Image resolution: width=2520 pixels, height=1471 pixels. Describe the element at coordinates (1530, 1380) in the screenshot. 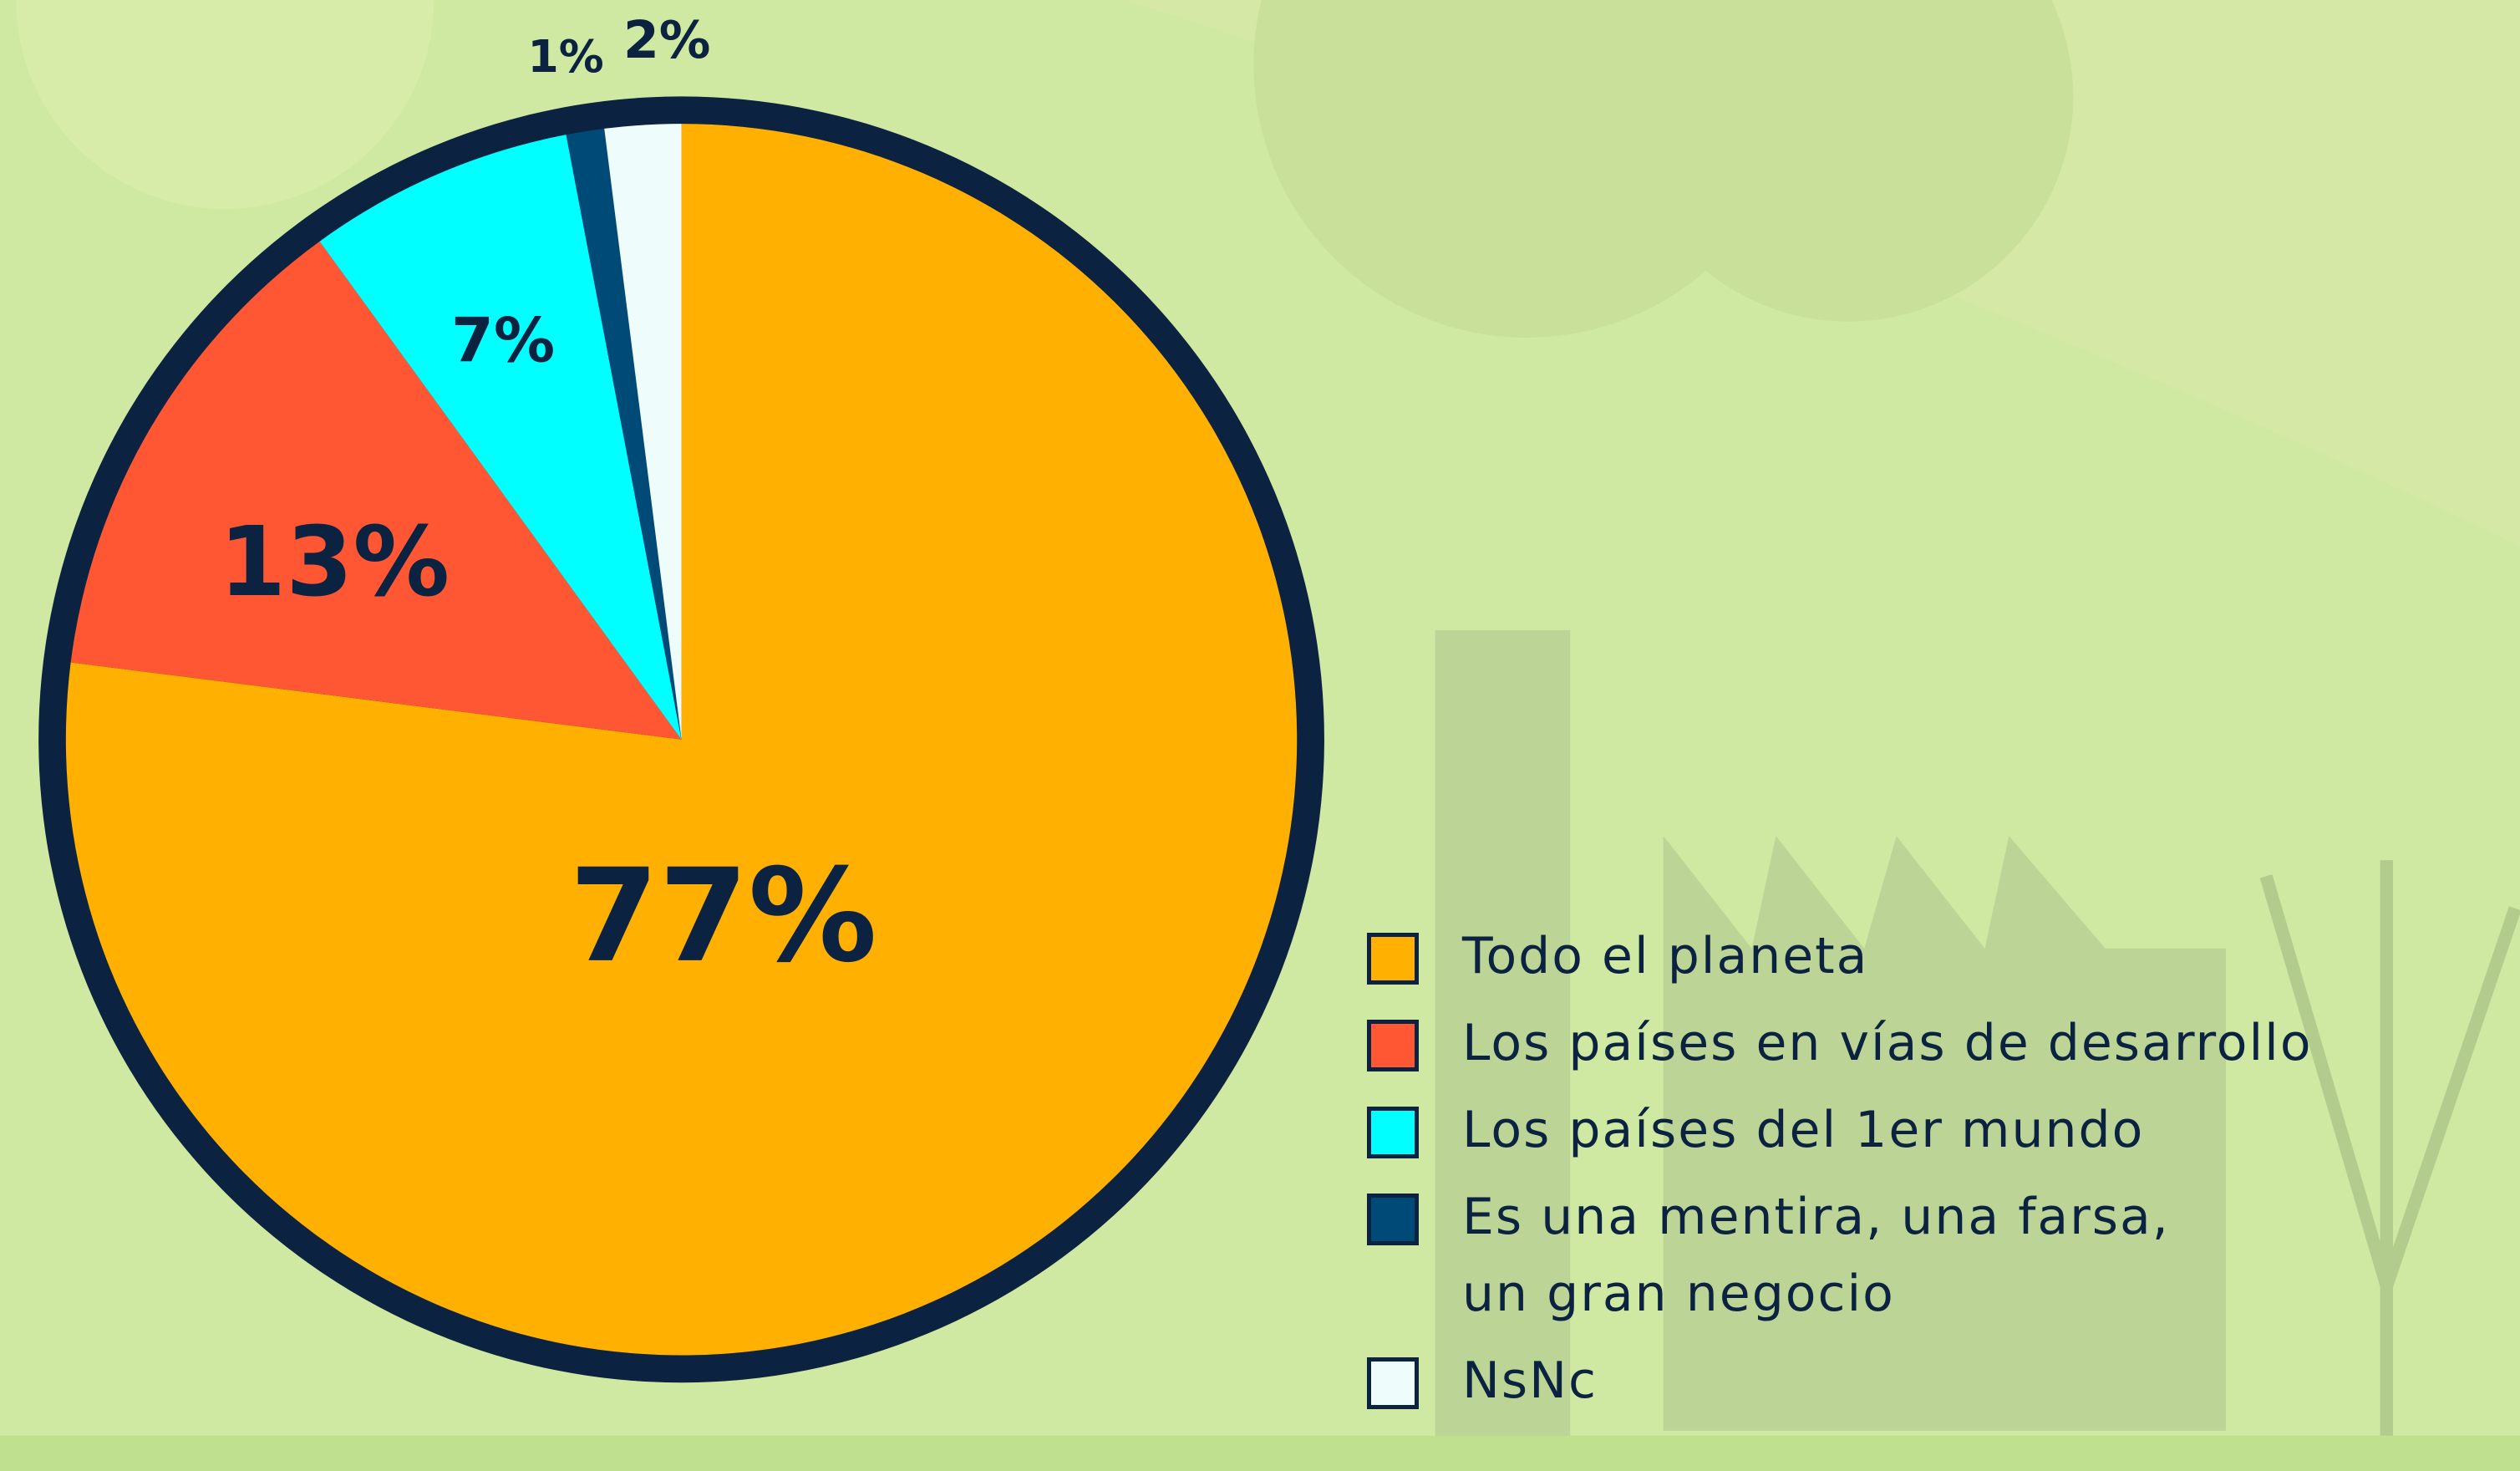

I see `legend-label: NsNc` at that location.